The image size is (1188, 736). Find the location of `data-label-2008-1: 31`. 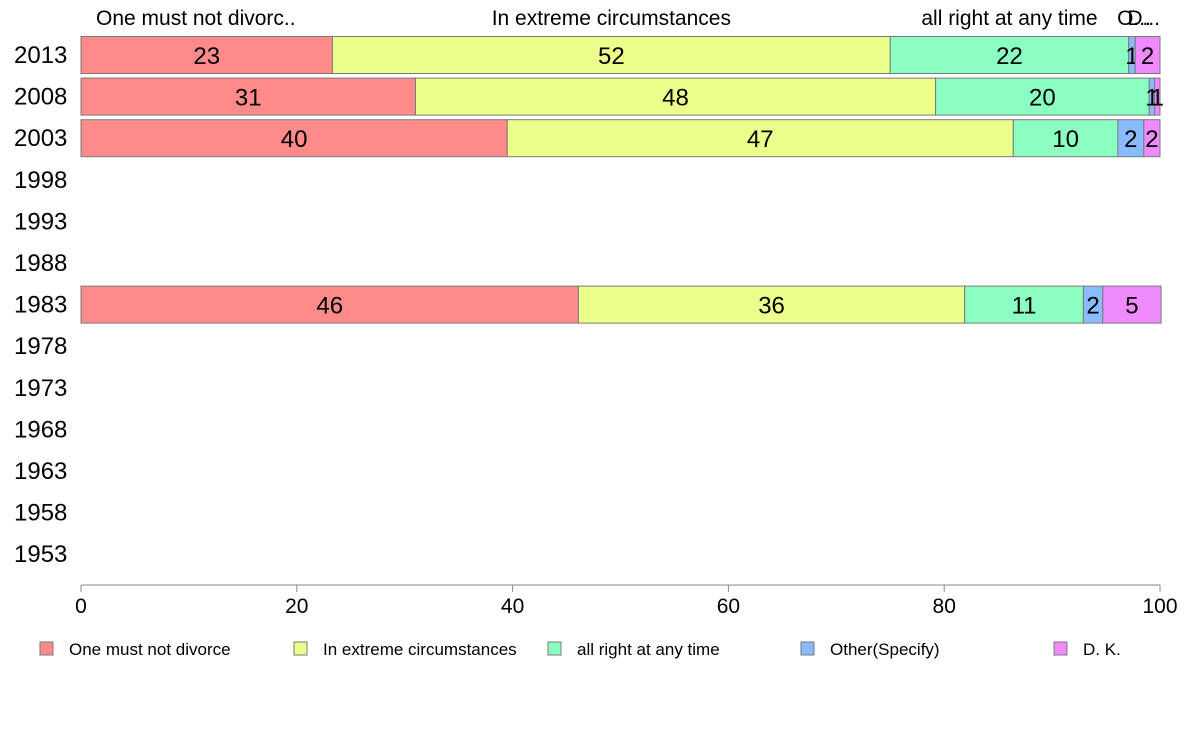

data-label-2008-1: 31 is located at coordinates (248, 98).